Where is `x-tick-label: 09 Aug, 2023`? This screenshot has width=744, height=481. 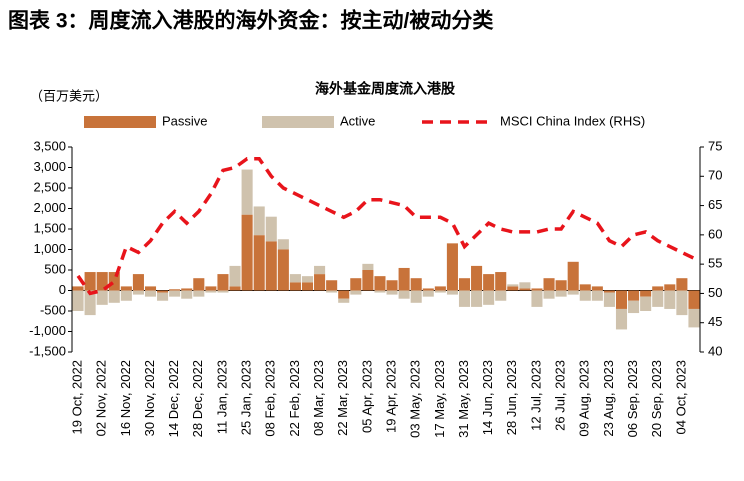
x-tick-label: 09 Aug, 2023 is located at coordinates (584, 398).